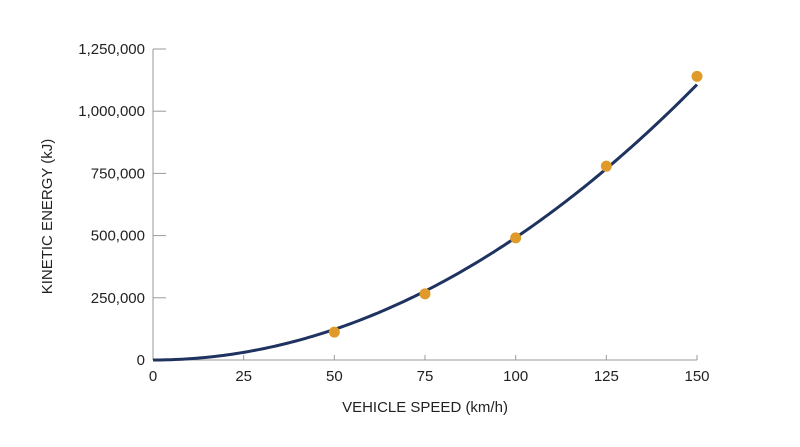 The image size is (800, 447). What do you see at coordinates (118, 298) in the screenshot?
I see `y-tick-label: 250,000` at bounding box center [118, 298].